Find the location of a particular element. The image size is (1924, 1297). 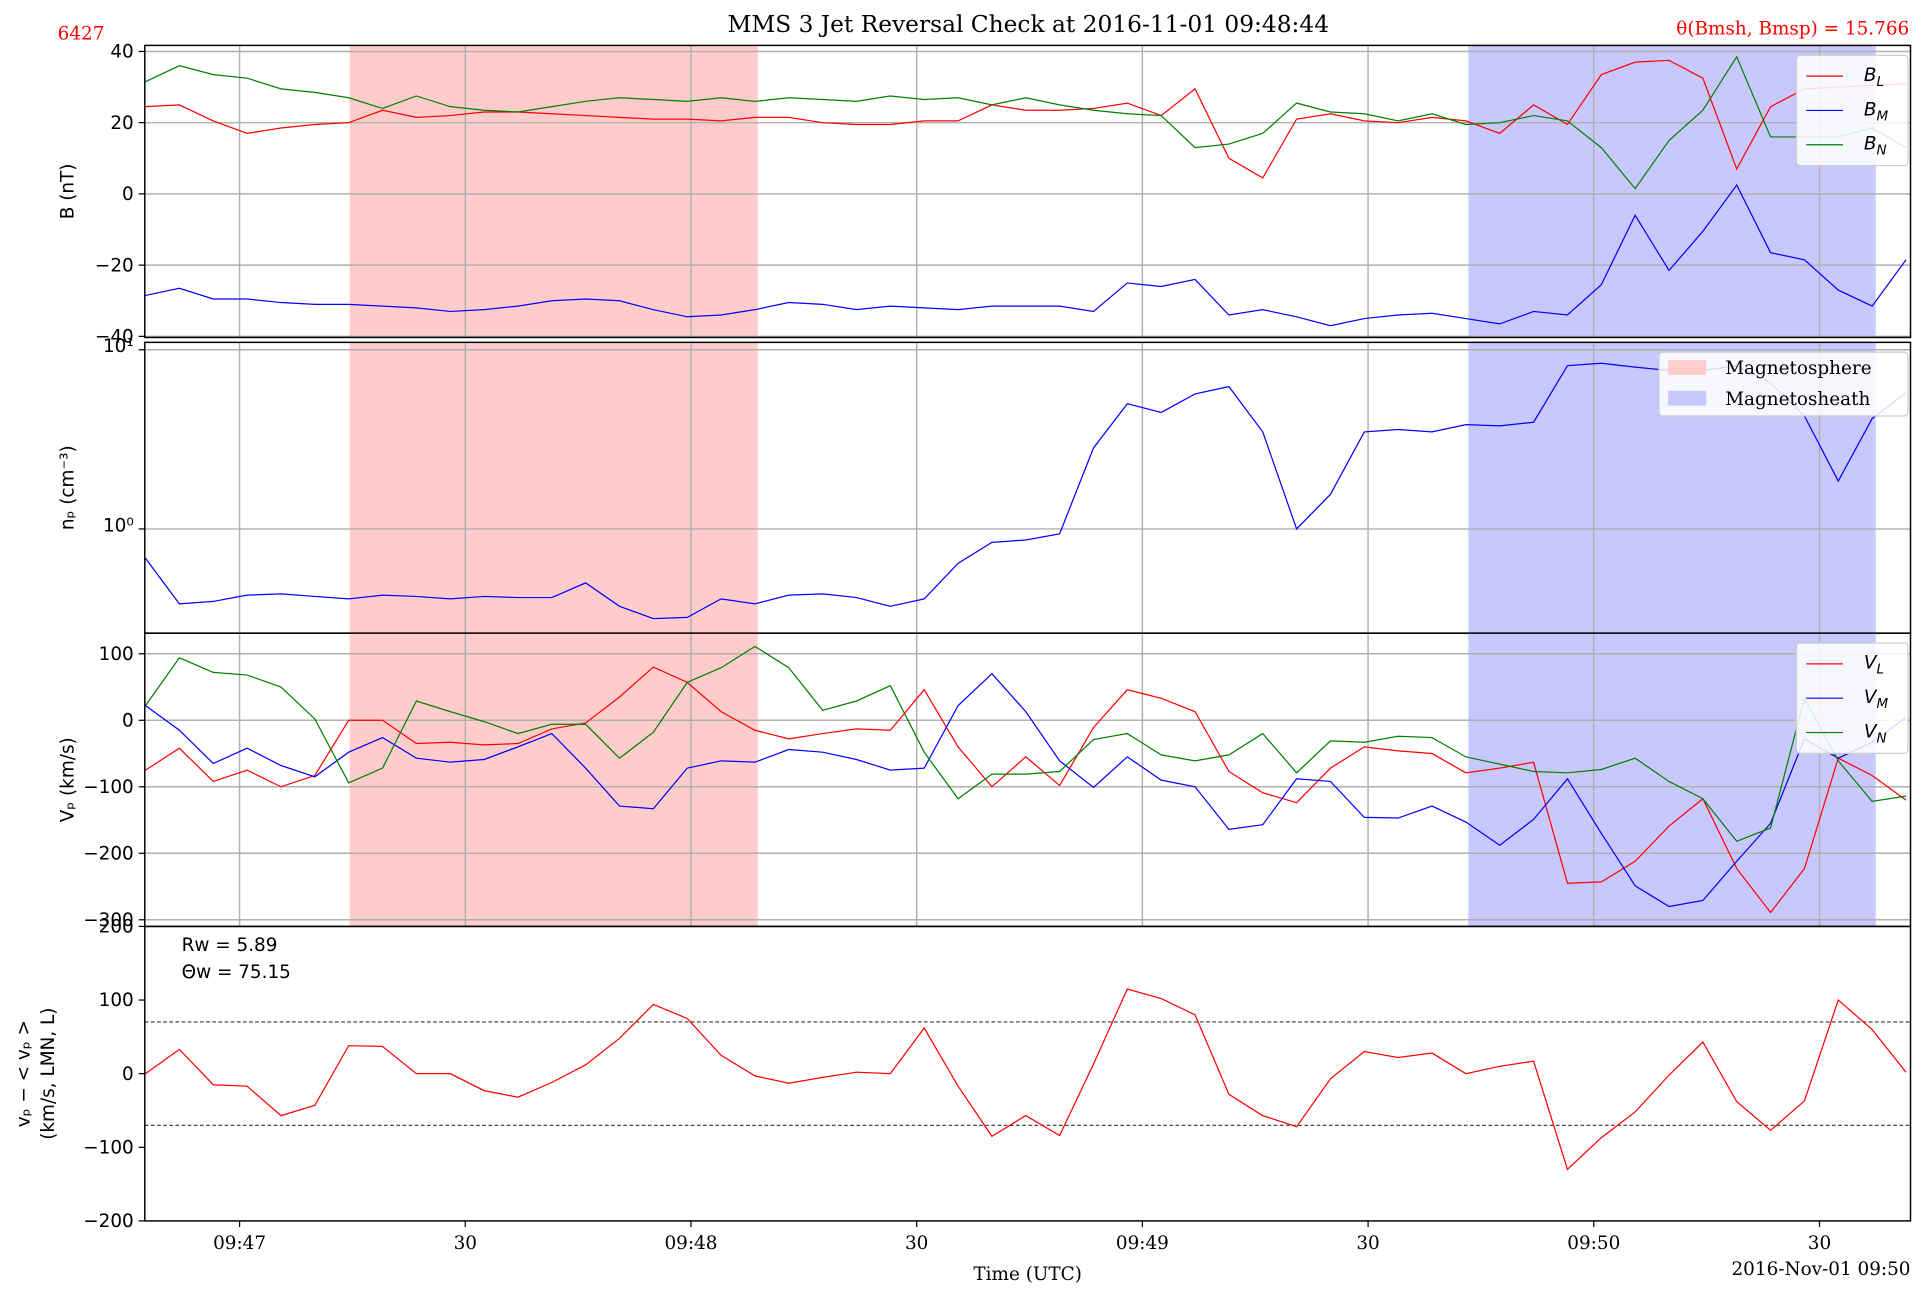

legend-label: VM is located at coordinates (1876, 699).